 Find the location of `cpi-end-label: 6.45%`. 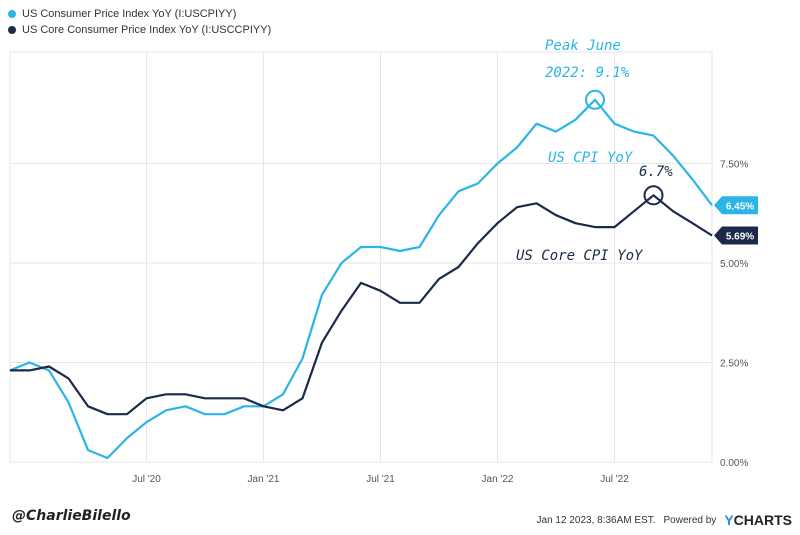

cpi-end-label: 6.45% is located at coordinates (736, 205).